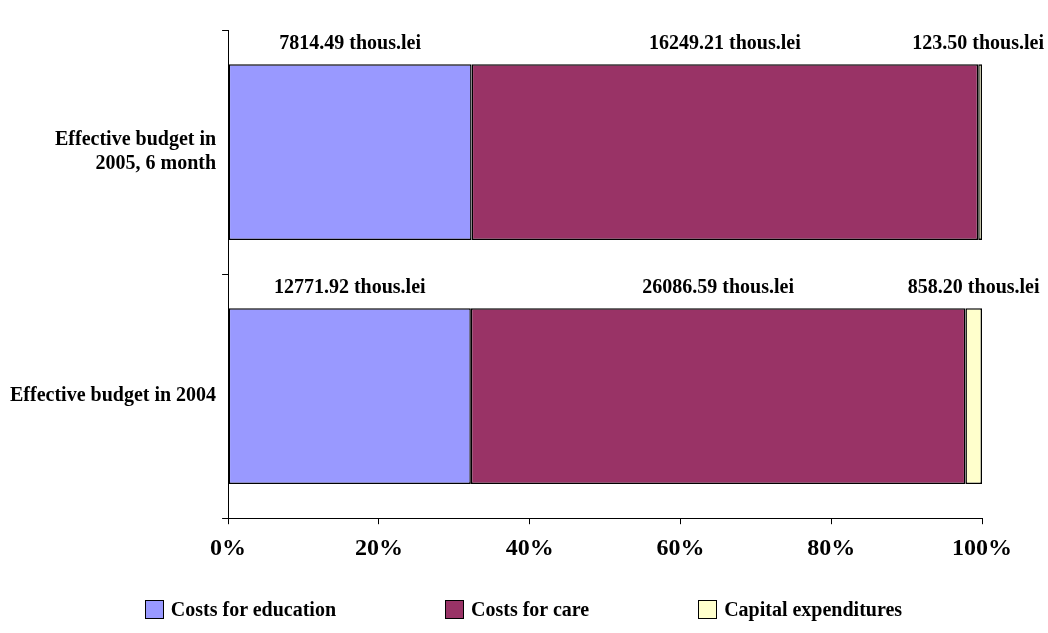 This screenshot has height=633, width=1048. What do you see at coordinates (982, 546) in the screenshot?
I see `x-tick-label: 100%` at bounding box center [982, 546].